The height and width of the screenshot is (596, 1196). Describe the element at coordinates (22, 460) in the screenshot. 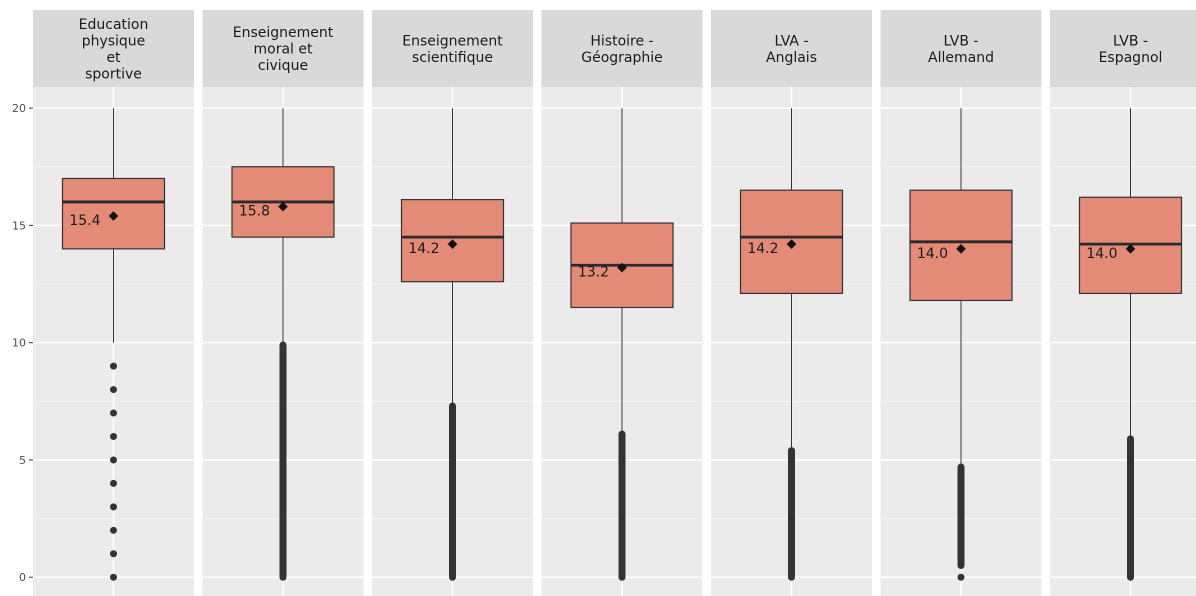

I see `y-tick-label: 5` at that location.